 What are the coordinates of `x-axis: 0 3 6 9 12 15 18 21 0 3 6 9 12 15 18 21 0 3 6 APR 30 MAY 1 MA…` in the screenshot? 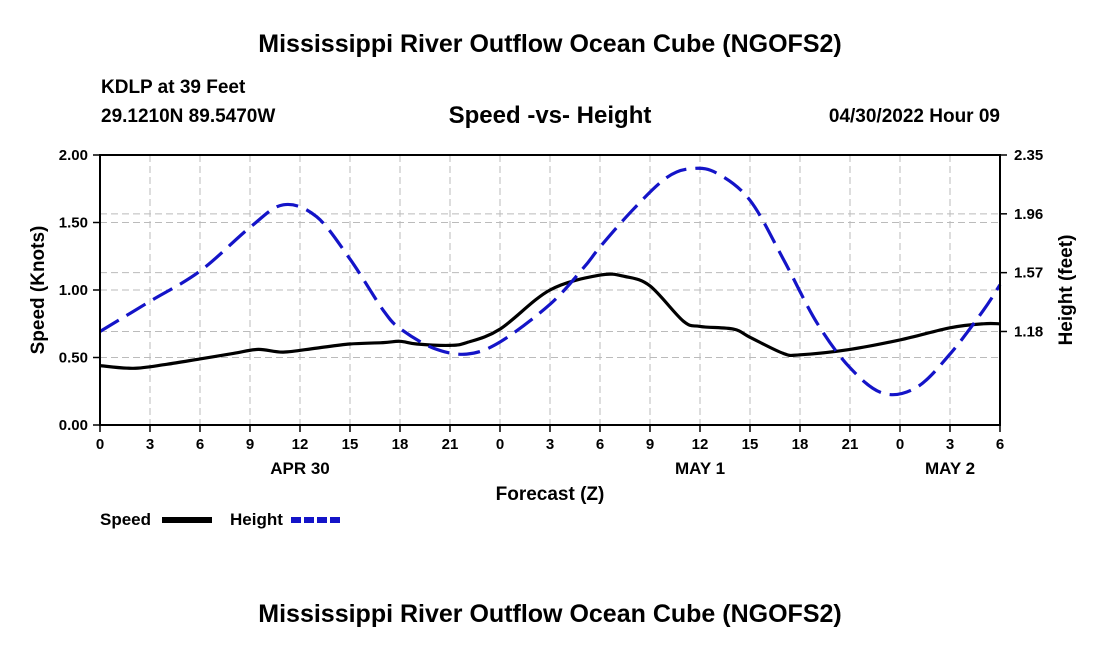 It's located at (550, 451).